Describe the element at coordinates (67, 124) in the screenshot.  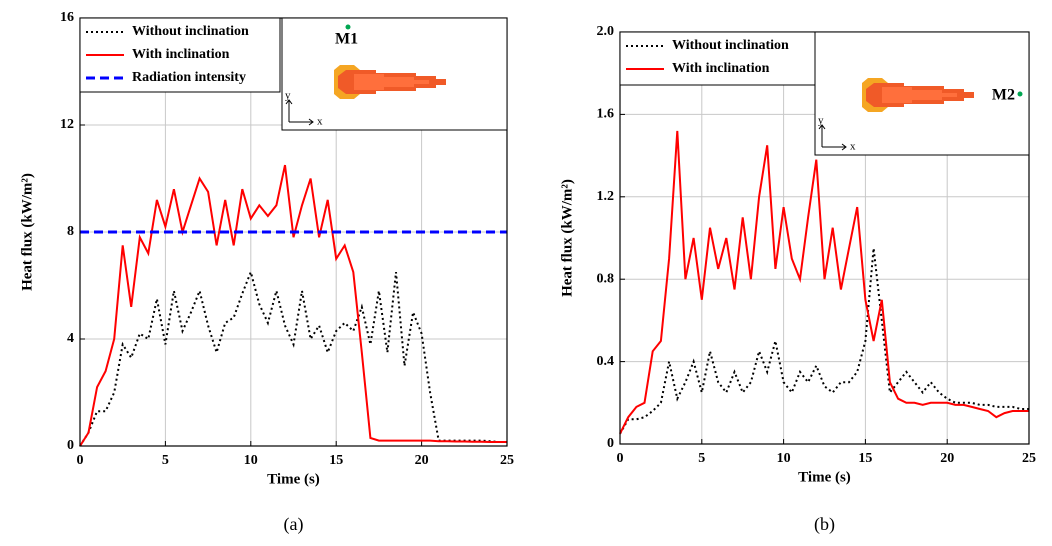
I see `y-tick-label: 12` at that location.